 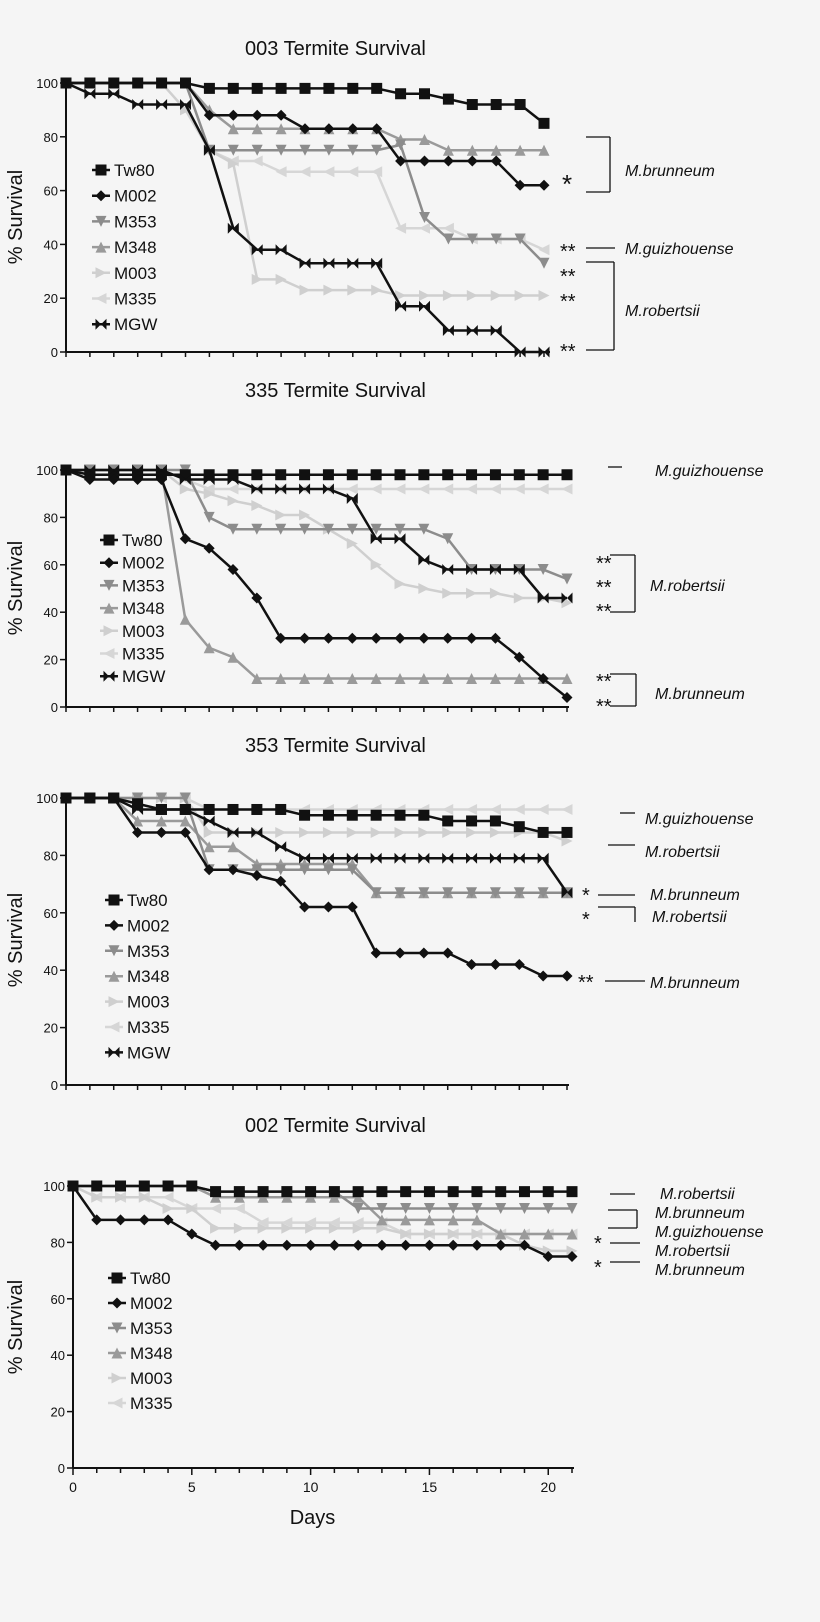 I want to click on y-tick-label: 60, so click(x=58, y=1299).